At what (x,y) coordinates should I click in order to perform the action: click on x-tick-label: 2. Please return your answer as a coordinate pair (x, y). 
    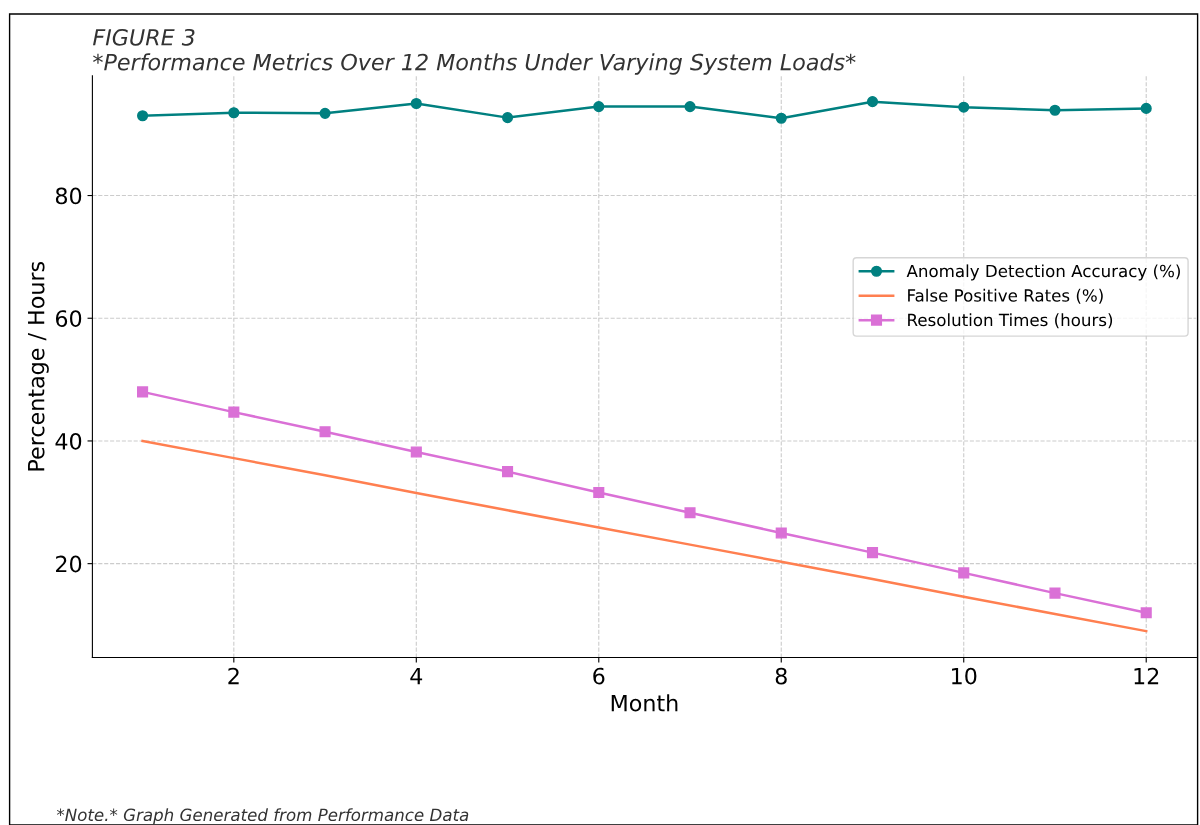
    Looking at the image, I should click on (233, 676).